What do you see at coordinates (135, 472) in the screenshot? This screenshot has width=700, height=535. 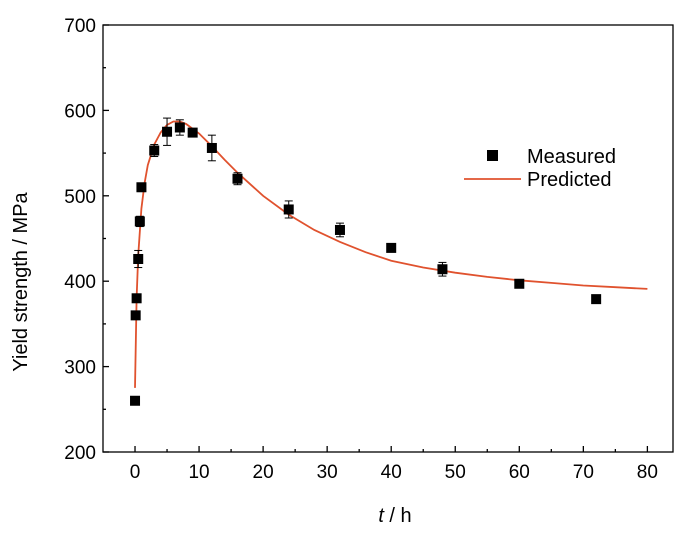 I see `x-tick-label: 0` at bounding box center [135, 472].